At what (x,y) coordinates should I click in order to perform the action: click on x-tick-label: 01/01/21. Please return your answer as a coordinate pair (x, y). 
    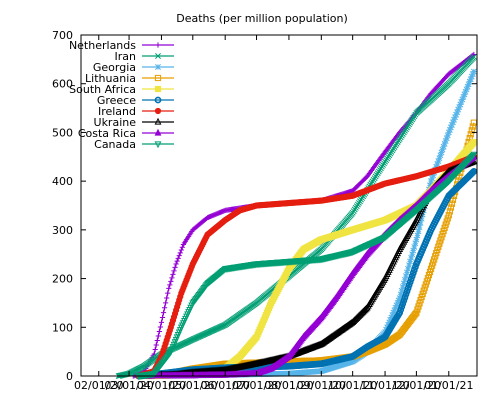
    Looking at the image, I should click on (448, 385).